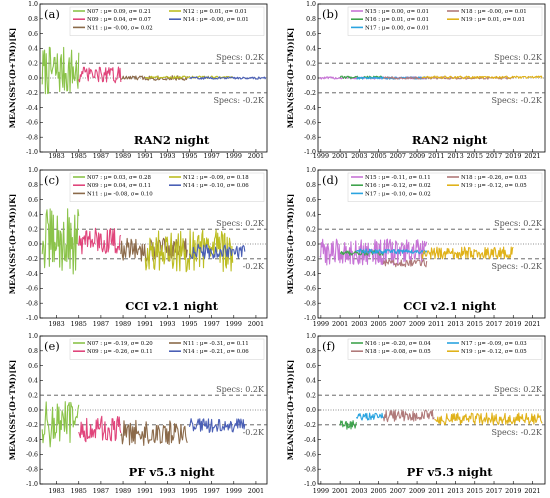 This screenshot has width=550, height=498. I want to click on panel-letter: (b), so click(330, 14).